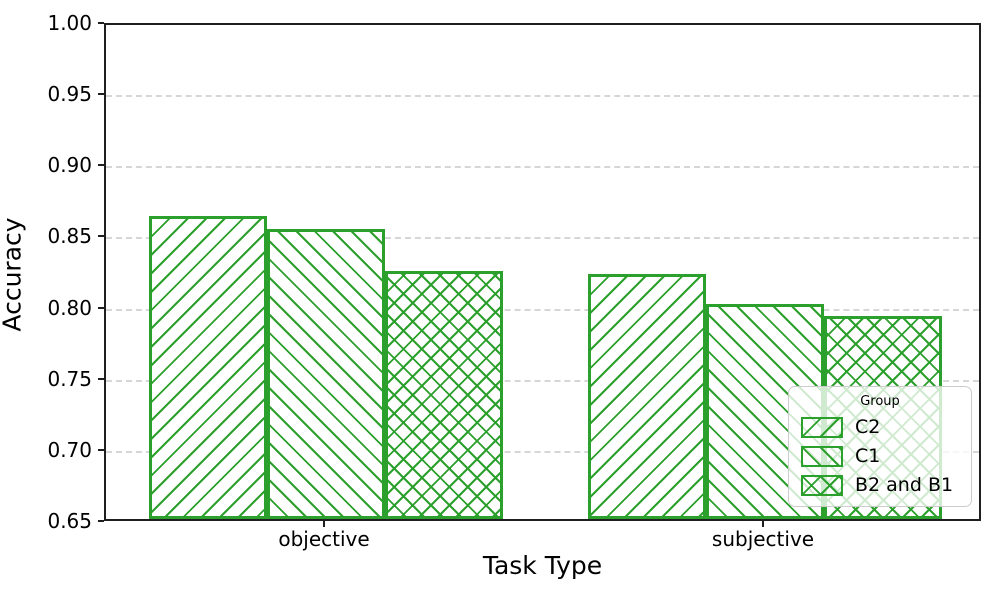  Describe the element at coordinates (822, 456) in the screenshot. I see `legend-swatch-backward-hatch-icon` at that location.